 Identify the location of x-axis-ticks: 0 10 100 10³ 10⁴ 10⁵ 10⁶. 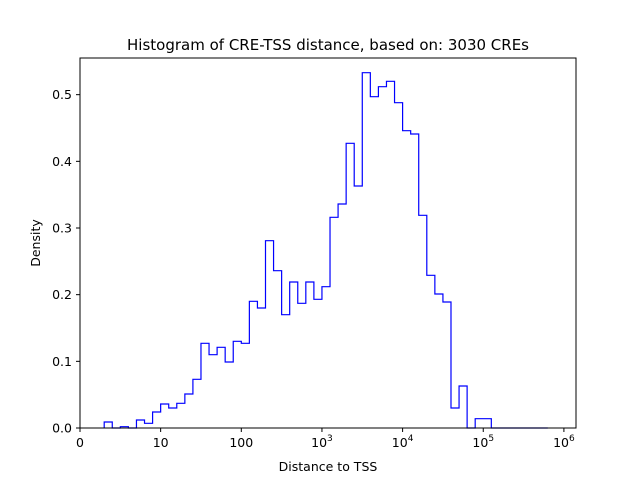
(325, 439).